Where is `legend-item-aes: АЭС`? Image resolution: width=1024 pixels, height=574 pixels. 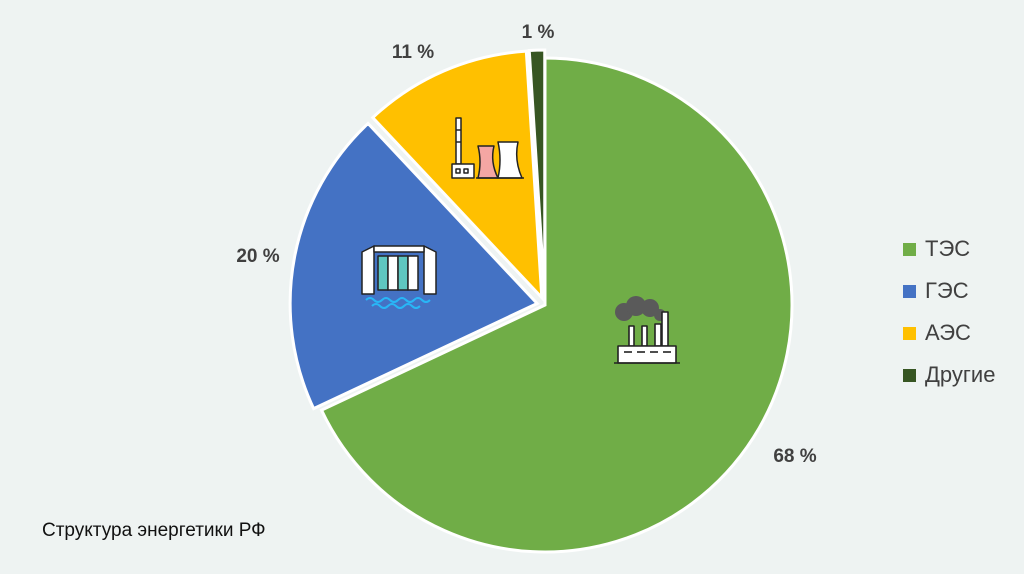 legend-item-aes: АЭС is located at coordinates (949, 333).